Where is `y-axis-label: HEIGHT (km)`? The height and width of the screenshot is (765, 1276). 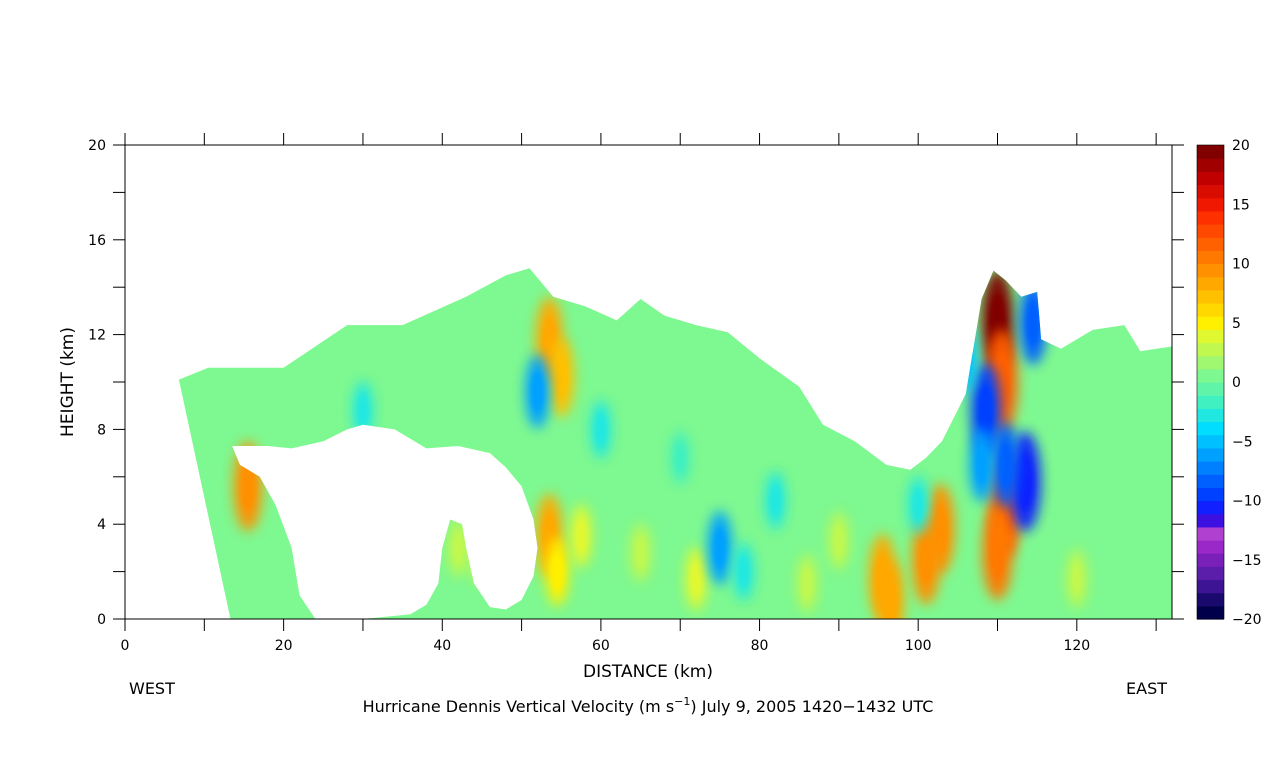
y-axis-label: HEIGHT (km) is located at coordinates (68, 382).